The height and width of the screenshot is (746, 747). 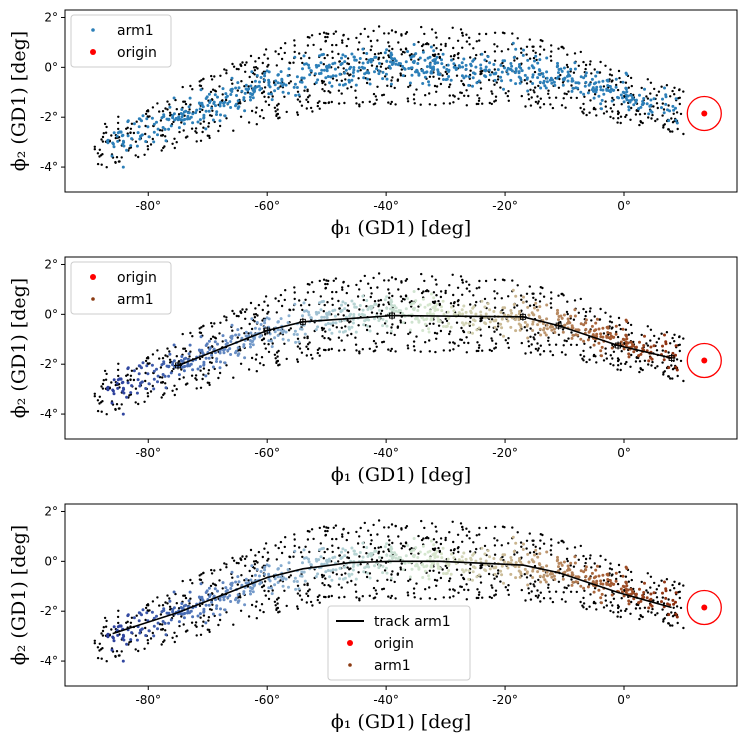 What do you see at coordinates (121, 288) in the screenshot?
I see `legend-box` at bounding box center [121, 288].